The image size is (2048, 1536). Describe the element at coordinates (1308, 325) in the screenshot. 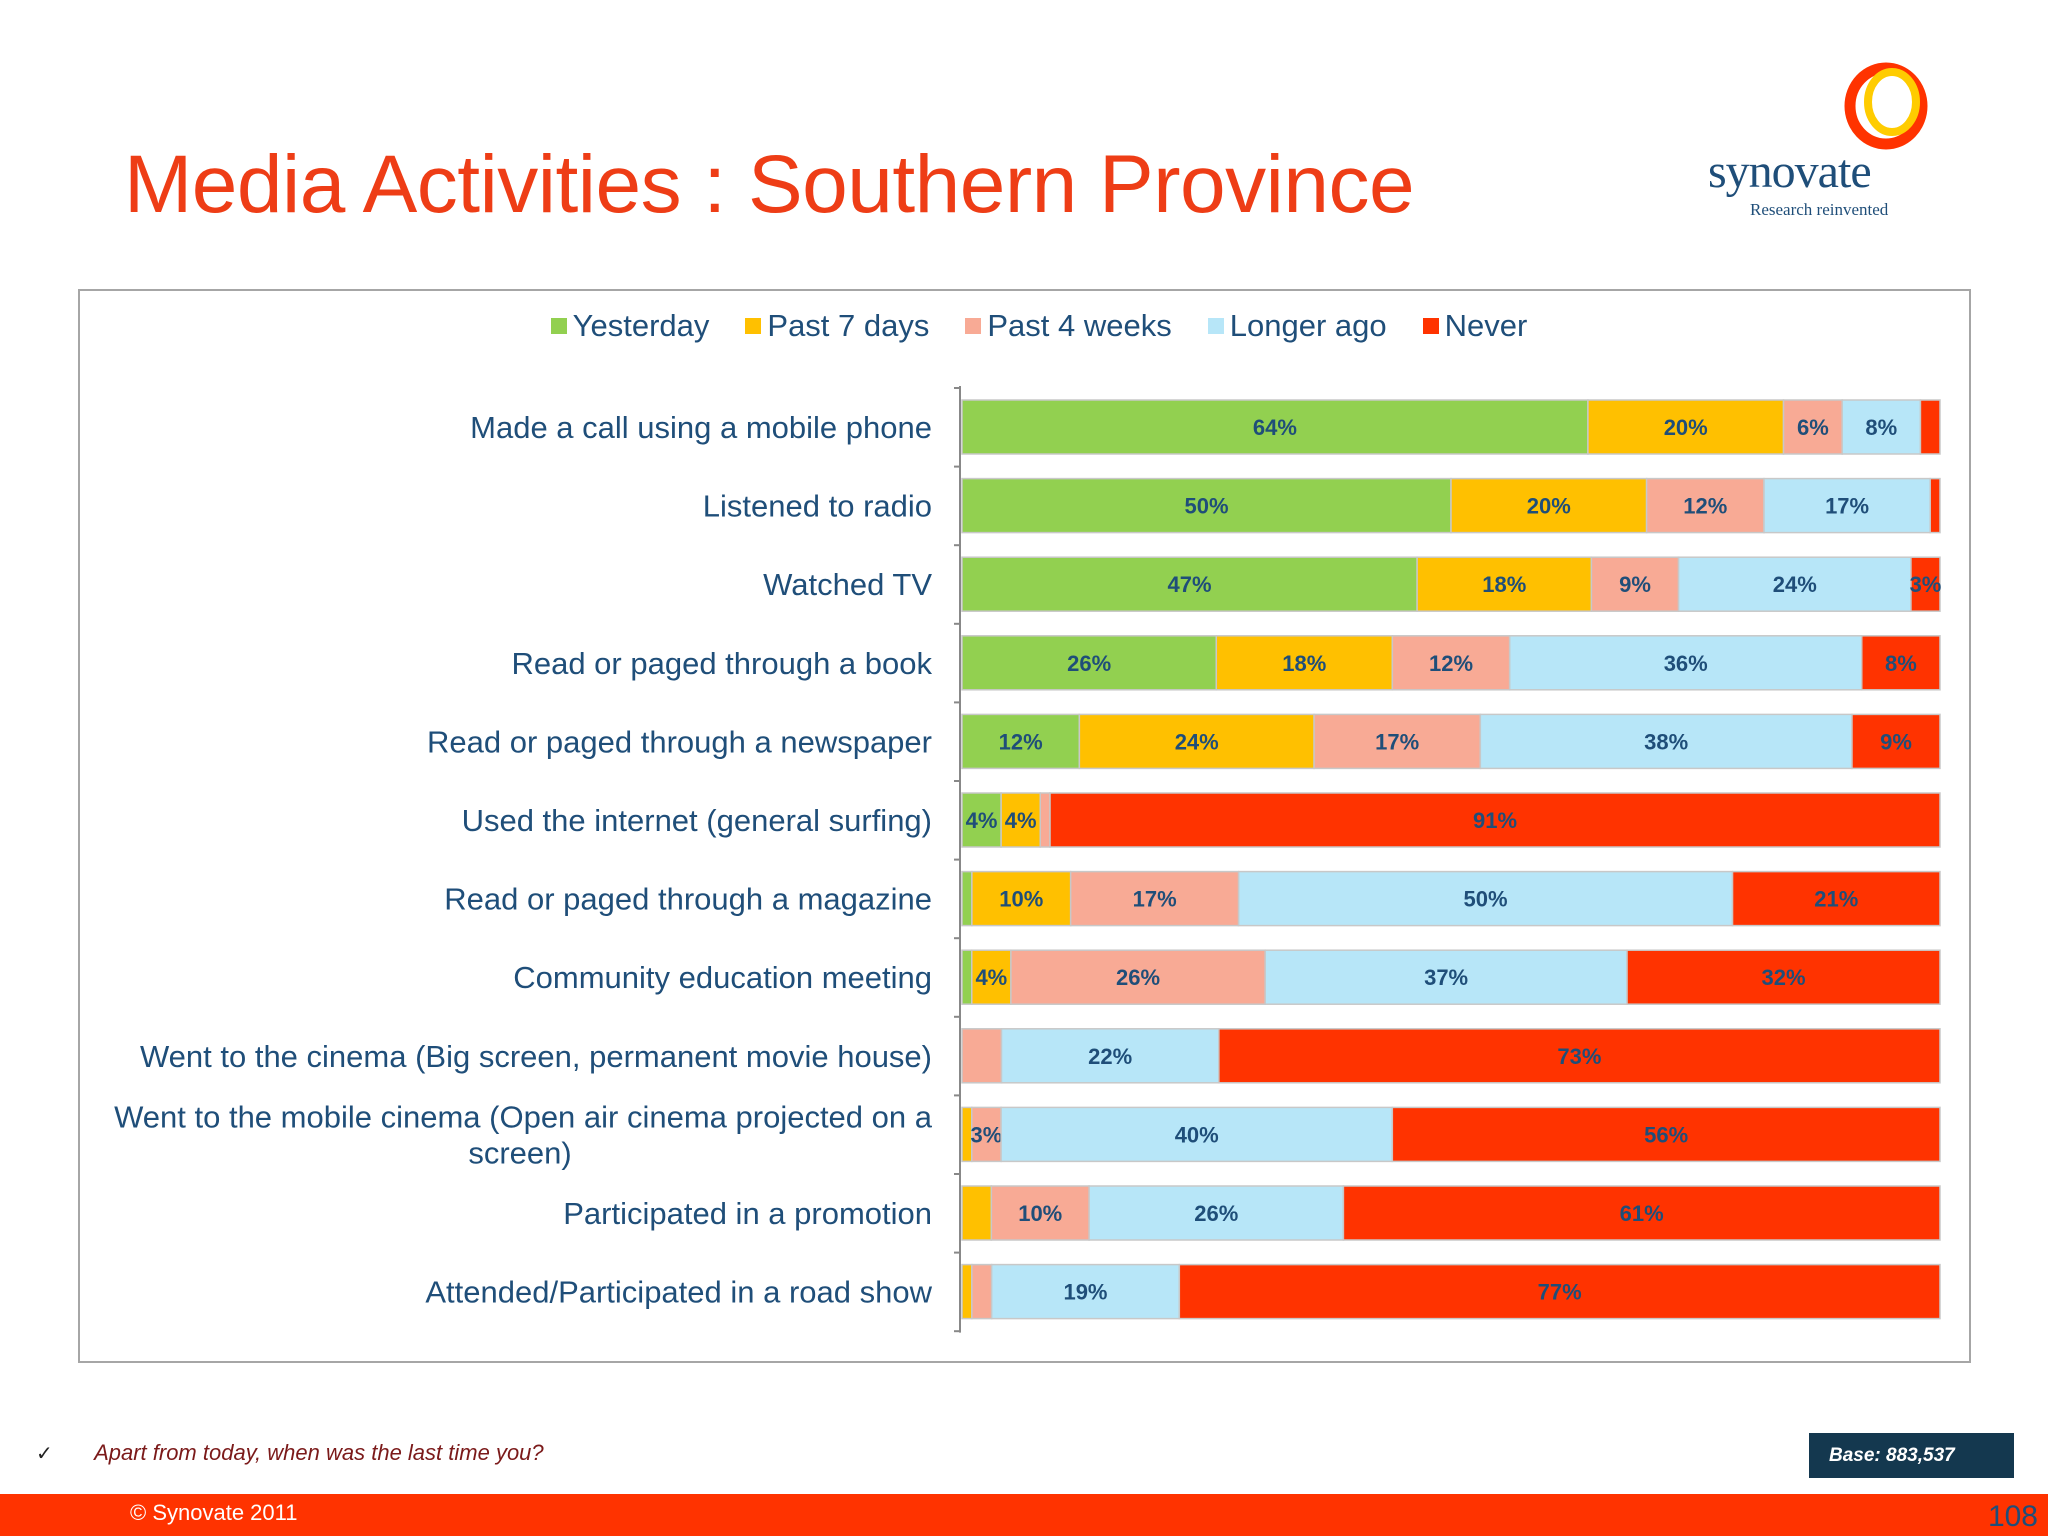

I see `legend-label: Longer ago` at that location.